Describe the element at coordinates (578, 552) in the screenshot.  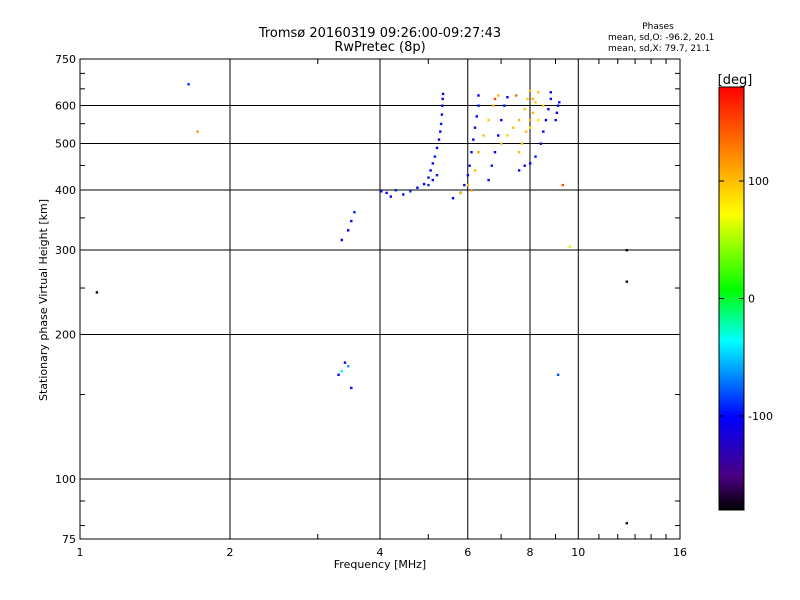
I see `x-tick-label: 10` at that location.